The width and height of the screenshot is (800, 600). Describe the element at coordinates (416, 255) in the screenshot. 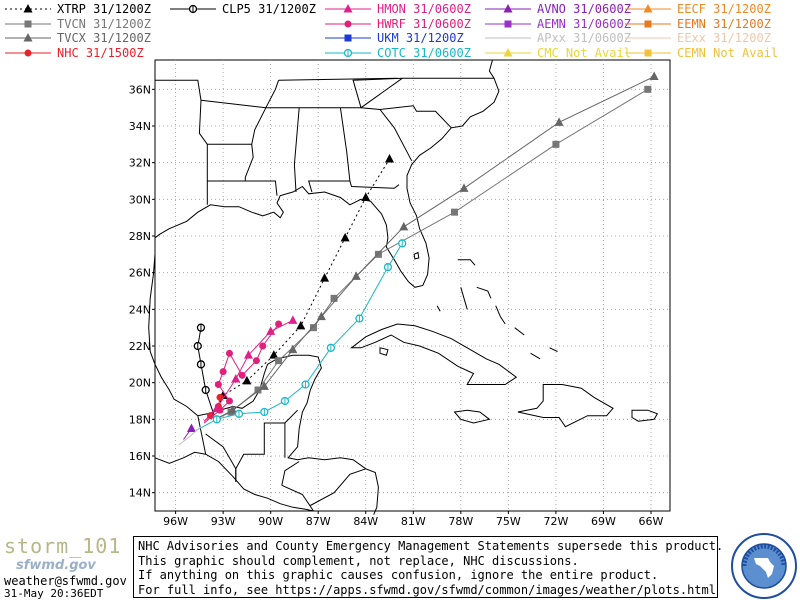

I see `lake-okeechobee` at that location.